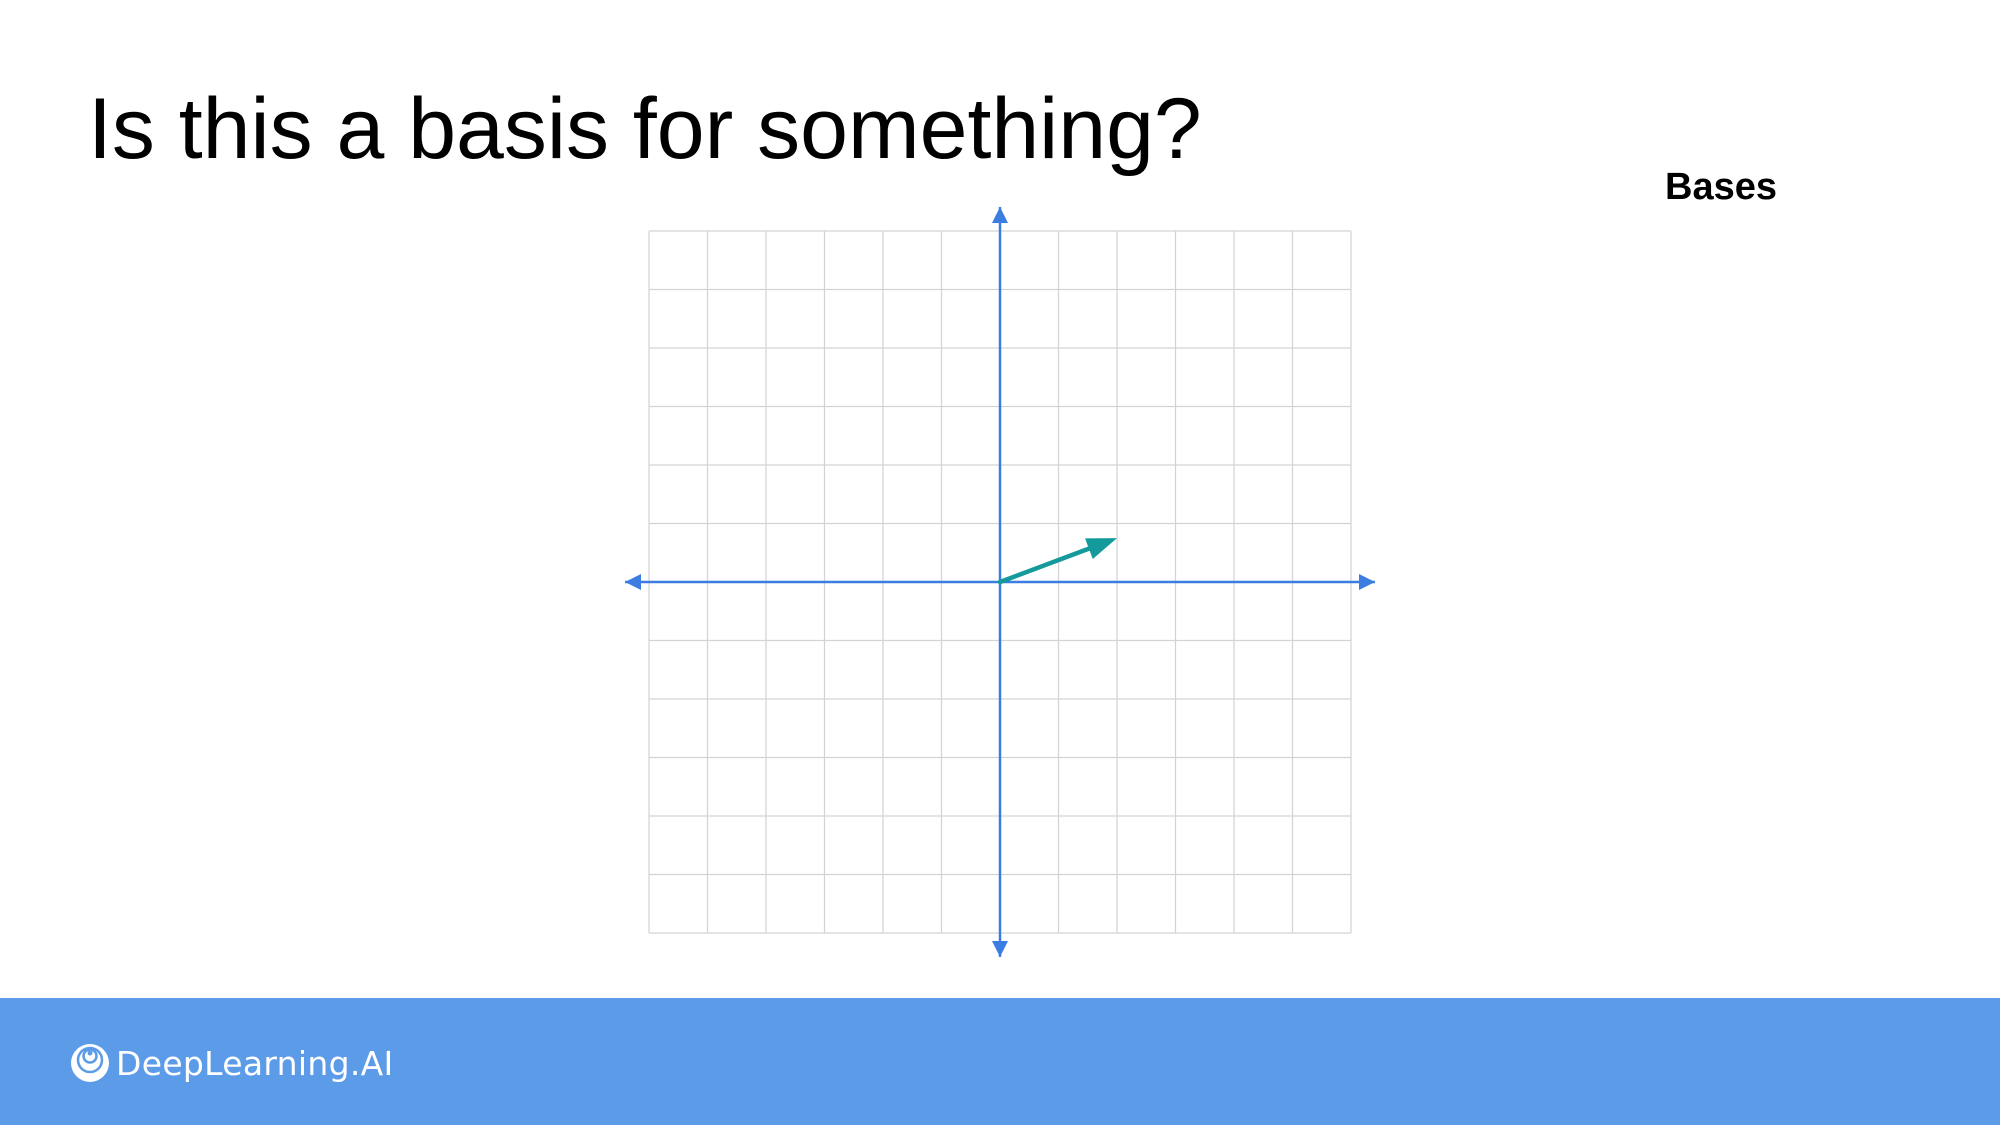 The image size is (2000, 1130). Describe the element at coordinates (1000, 1061) in the screenshot. I see `footer-bar` at that location.